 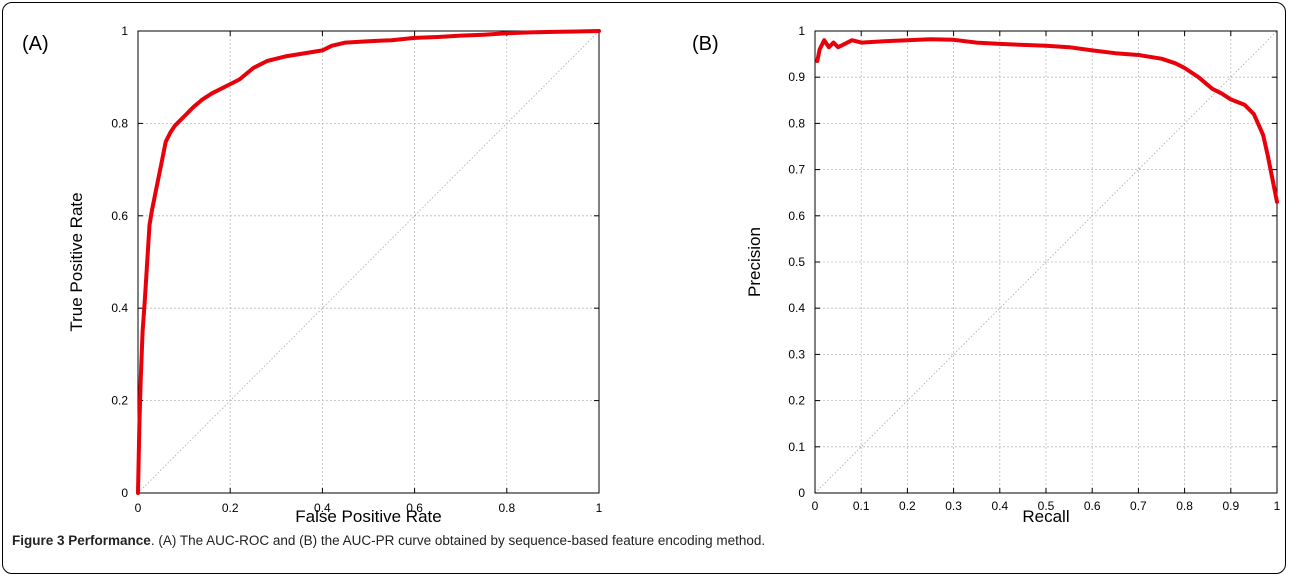 I want to click on caption-title: Performance, so click(x=109, y=540).